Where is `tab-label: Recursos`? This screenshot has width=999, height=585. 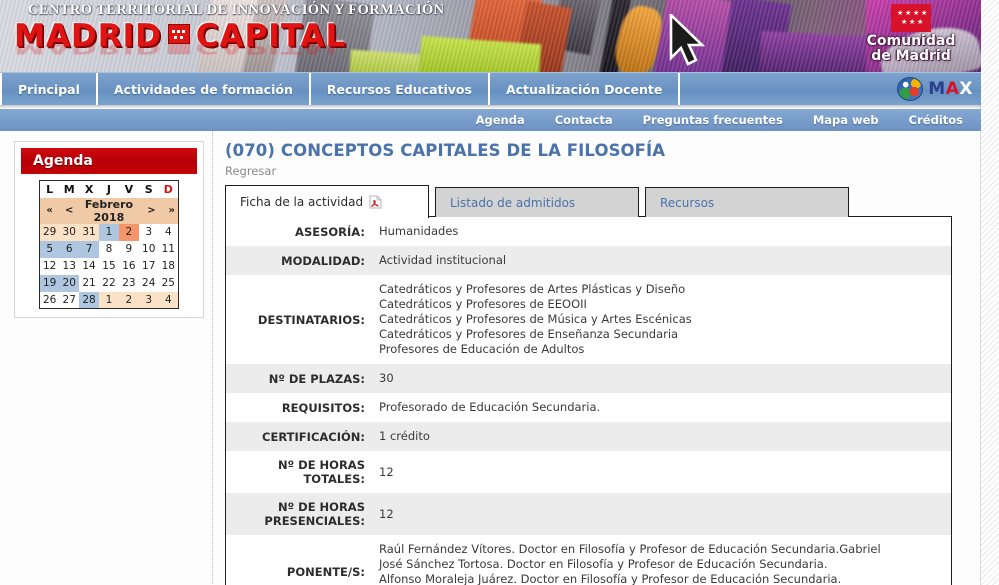 tab-label: Recursos is located at coordinates (687, 202).